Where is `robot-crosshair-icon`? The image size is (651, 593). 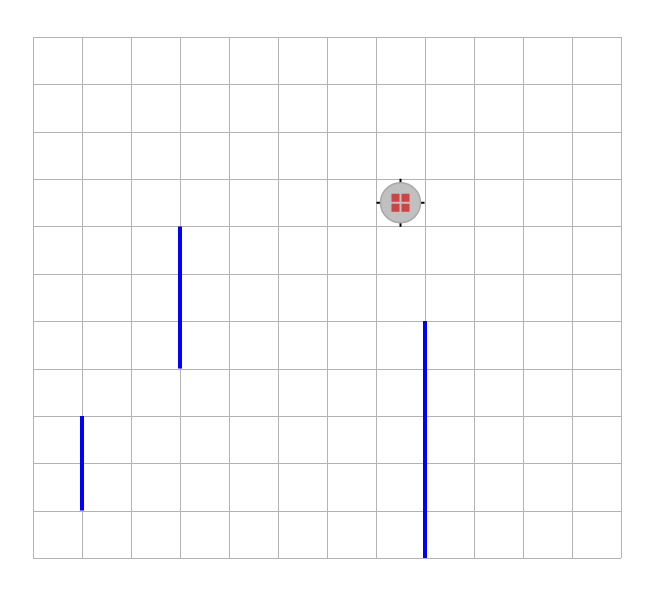 robot-crosshair-icon is located at coordinates (400, 202).